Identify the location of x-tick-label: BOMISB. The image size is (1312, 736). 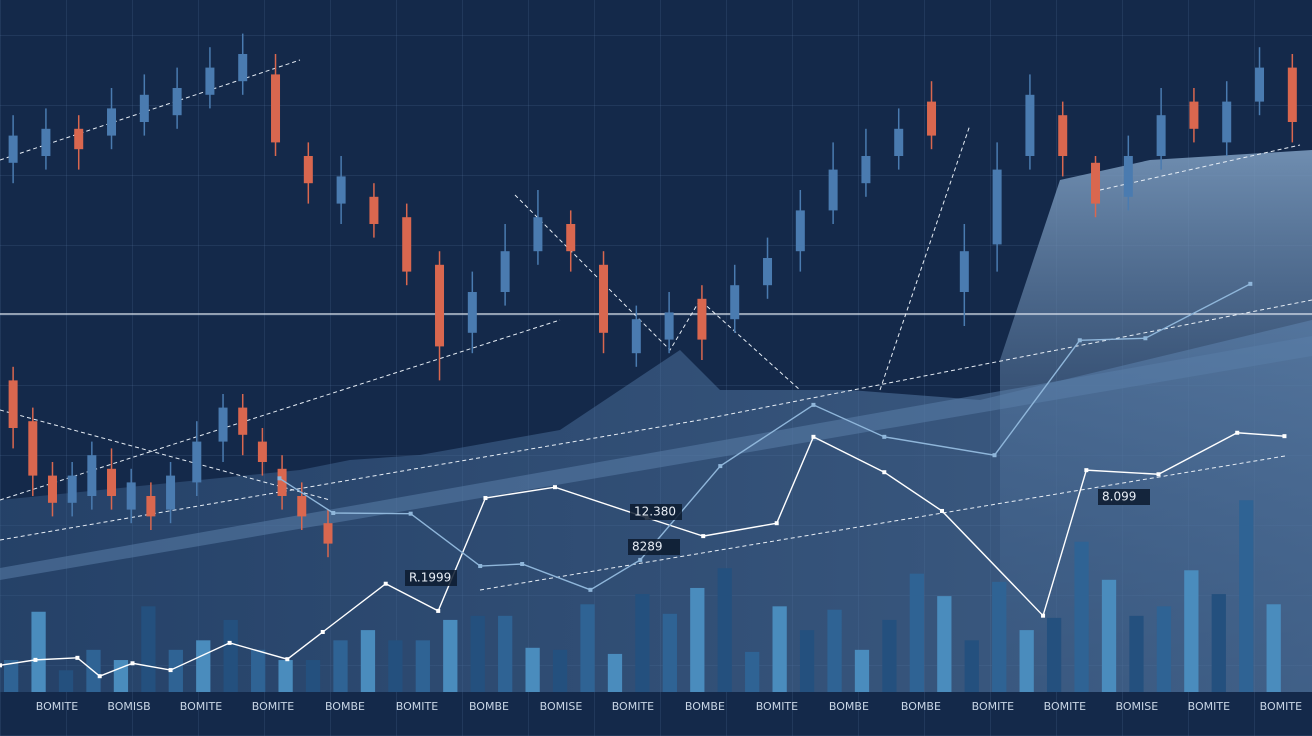
(128, 706).